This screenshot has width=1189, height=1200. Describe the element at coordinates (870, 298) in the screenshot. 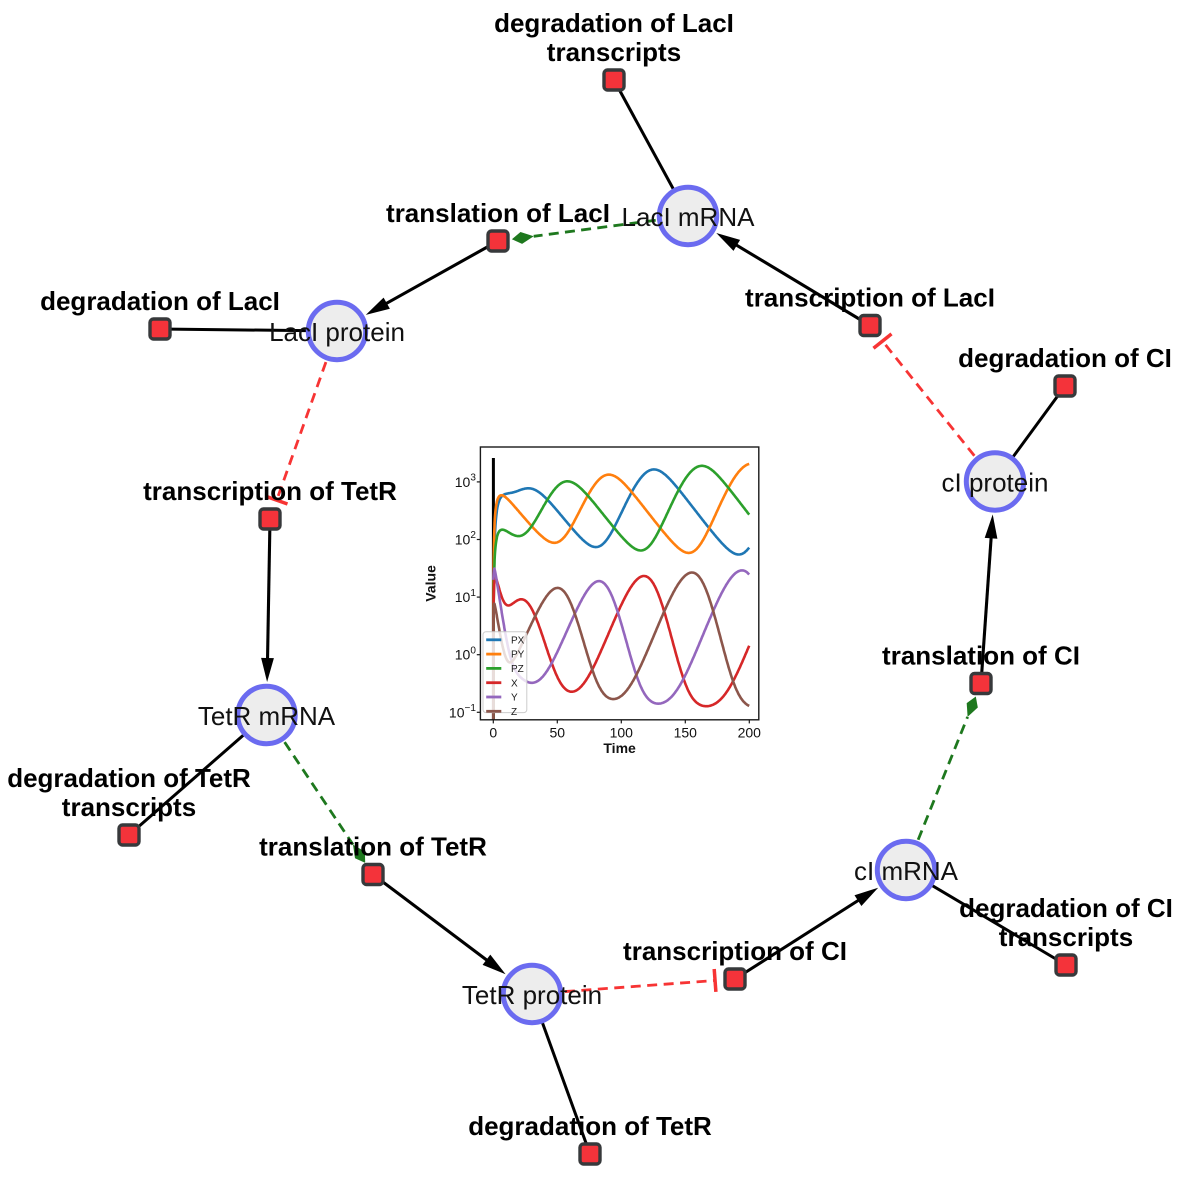

I see `svg-text: transcription of LacI` at that location.